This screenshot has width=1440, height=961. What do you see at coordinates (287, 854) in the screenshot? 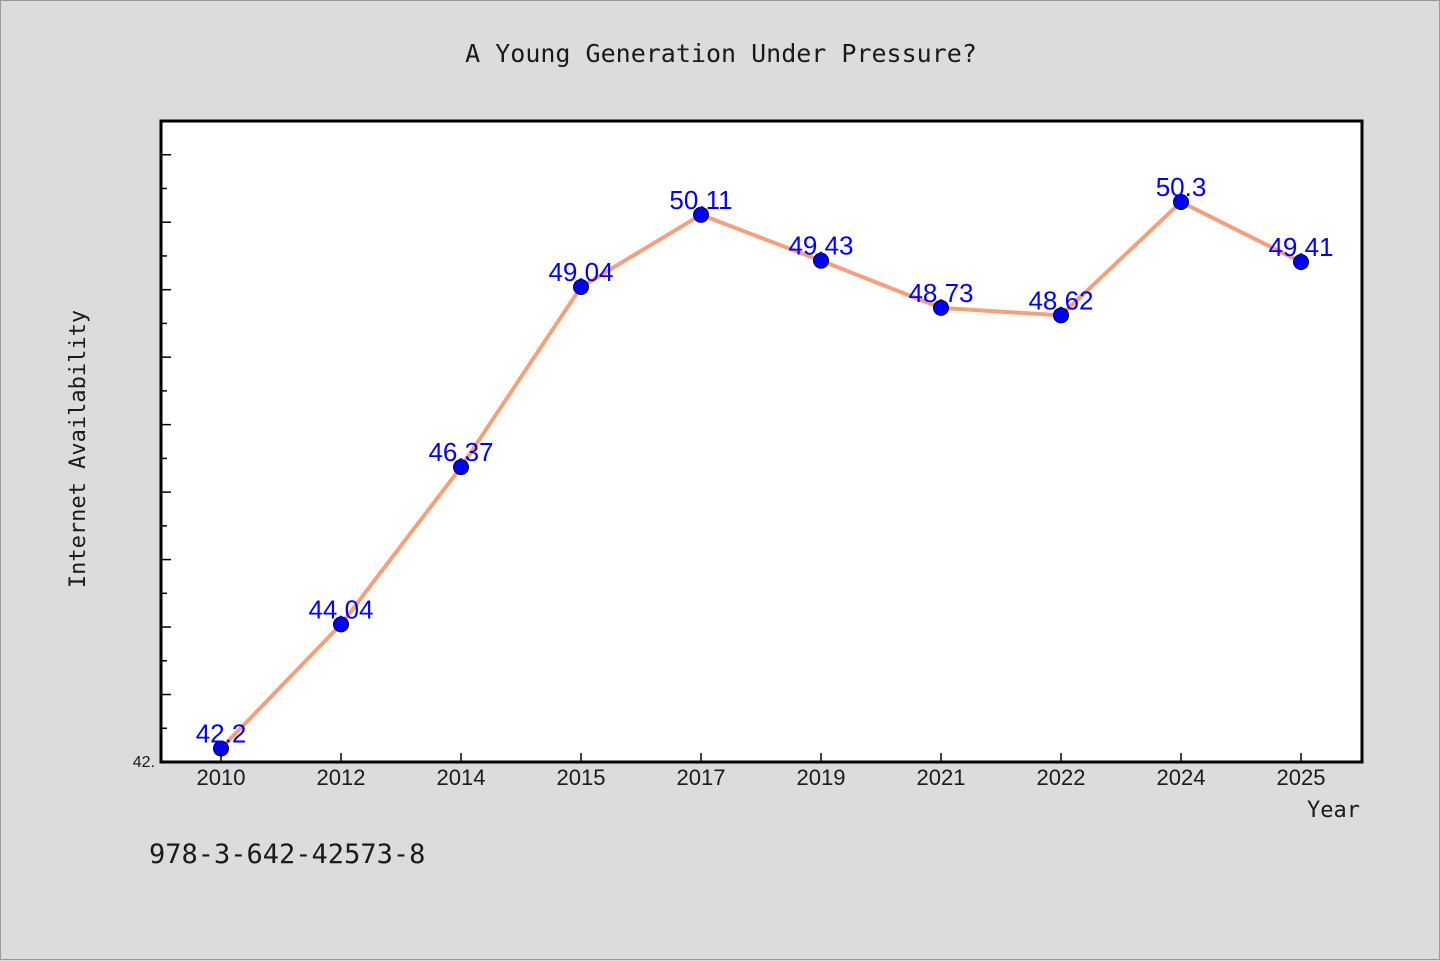
I see `isbn-footer: 978-3-642-42573-8` at bounding box center [287, 854].